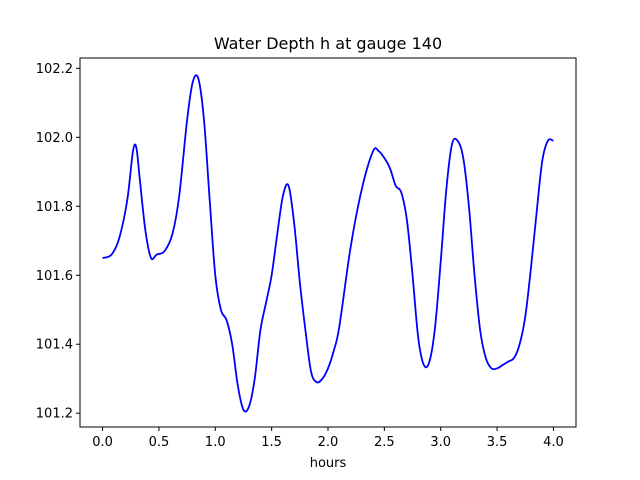 Image resolution: width=640 pixels, height=480 pixels. Describe the element at coordinates (328, 463) in the screenshot. I see `x-axis-label: hours` at that location.